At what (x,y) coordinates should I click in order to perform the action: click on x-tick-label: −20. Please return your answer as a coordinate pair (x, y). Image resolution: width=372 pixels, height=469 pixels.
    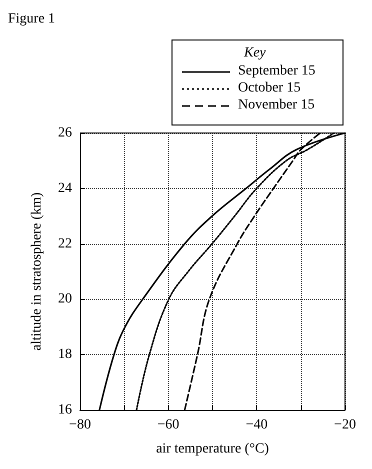
    Looking at the image, I should click on (345, 425).